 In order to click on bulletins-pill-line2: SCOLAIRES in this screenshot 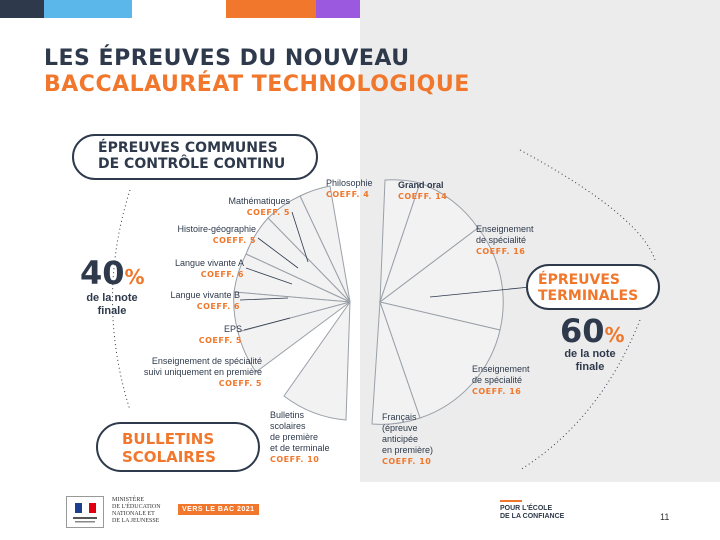, I will do `click(169, 457)`.